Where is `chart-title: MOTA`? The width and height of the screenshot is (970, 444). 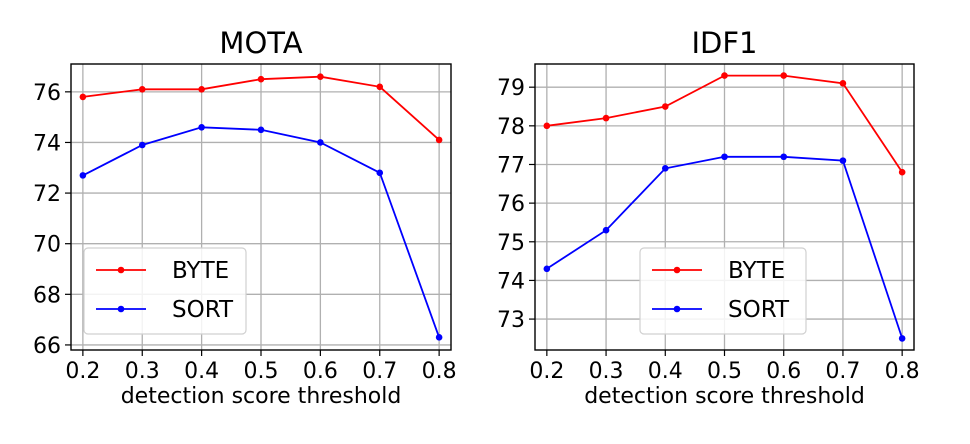 chart-title: MOTA is located at coordinates (260, 43).